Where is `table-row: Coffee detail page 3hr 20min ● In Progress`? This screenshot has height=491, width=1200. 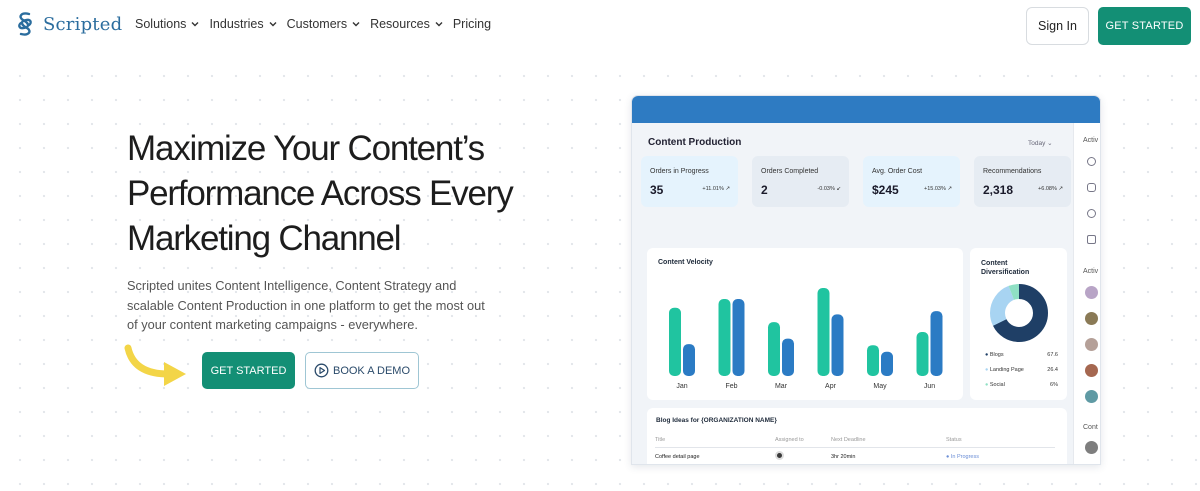
table-row: Coffee detail page 3hr 20min ● In Progress is located at coordinates (855, 455).